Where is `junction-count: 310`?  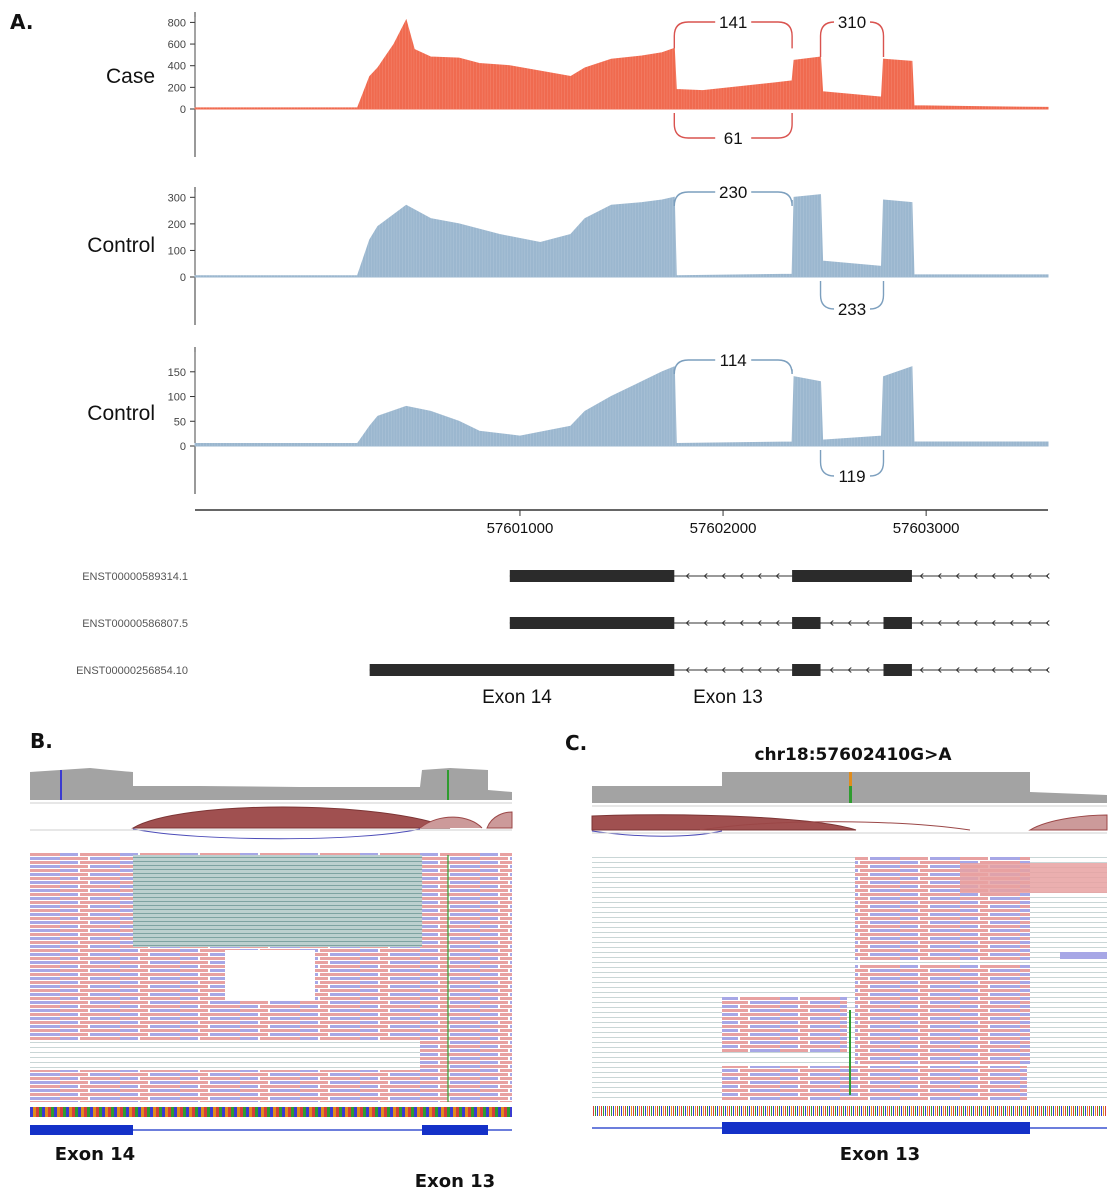
junction-count: 310 is located at coordinates (852, 22).